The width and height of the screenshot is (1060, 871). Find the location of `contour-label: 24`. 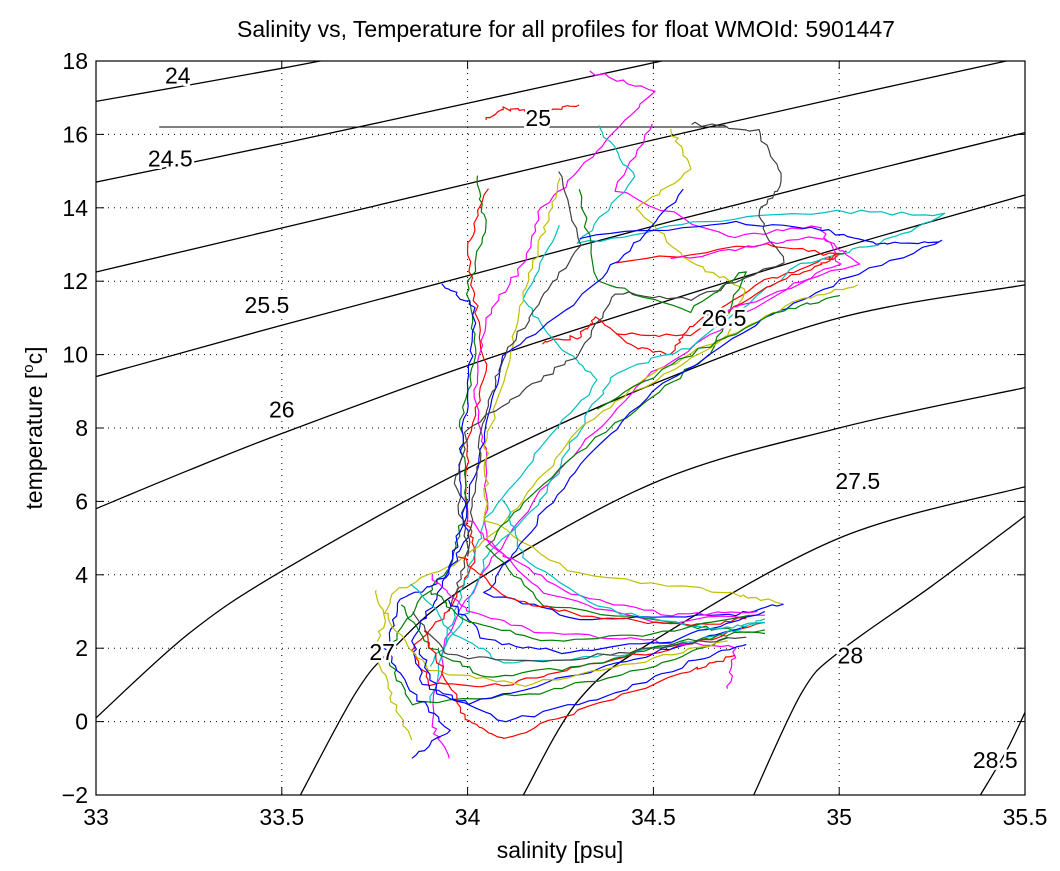

contour-label: 24 is located at coordinates (178, 76).